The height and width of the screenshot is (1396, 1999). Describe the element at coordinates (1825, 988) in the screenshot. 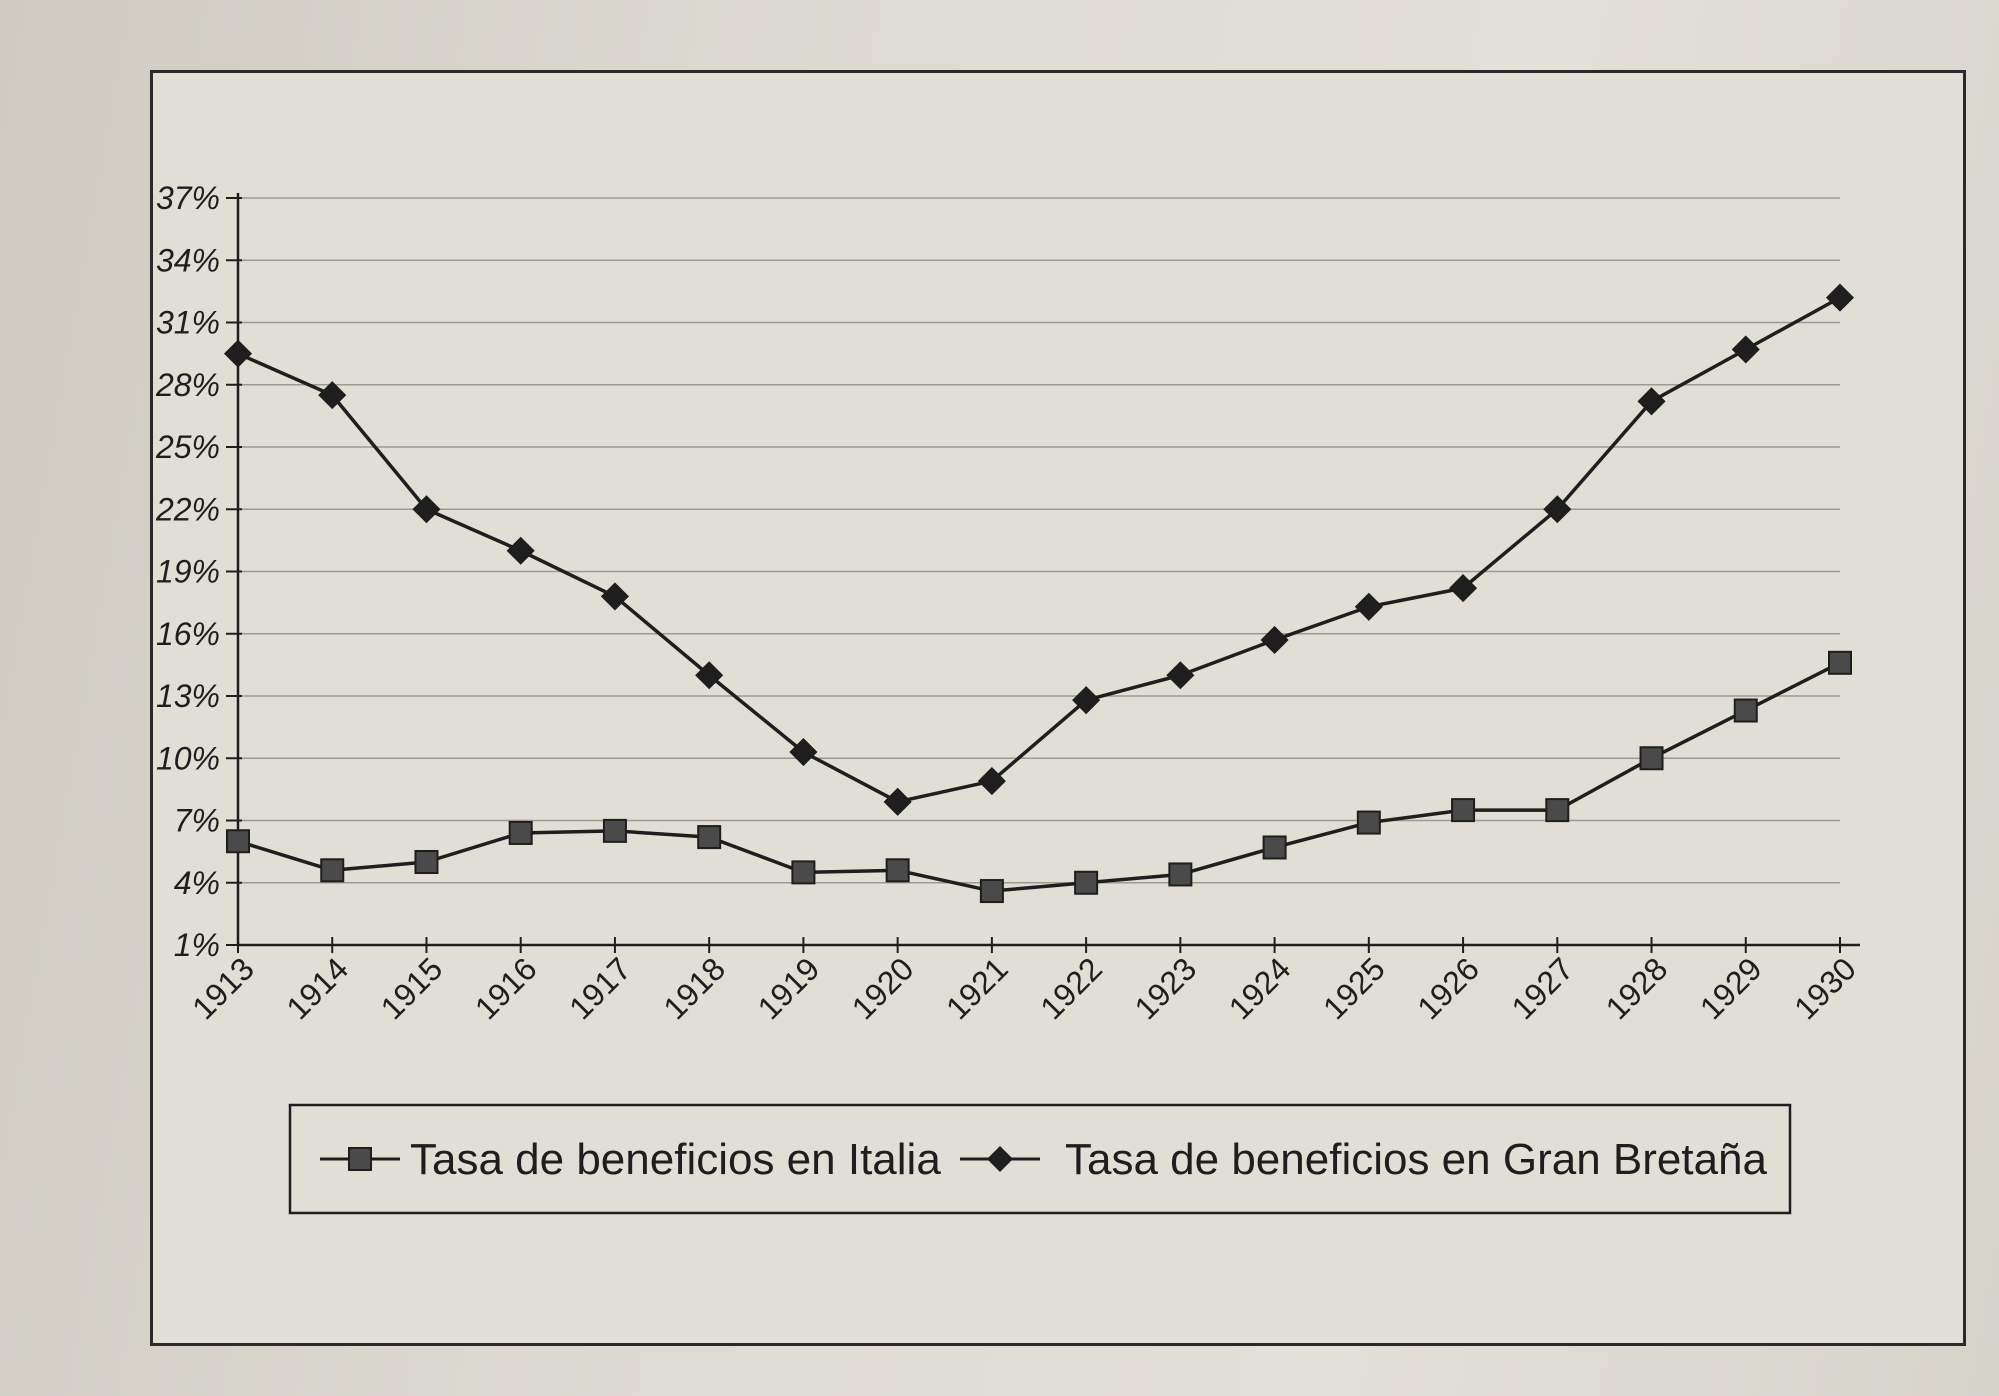

I see `x-tick-label: 1930` at that location.